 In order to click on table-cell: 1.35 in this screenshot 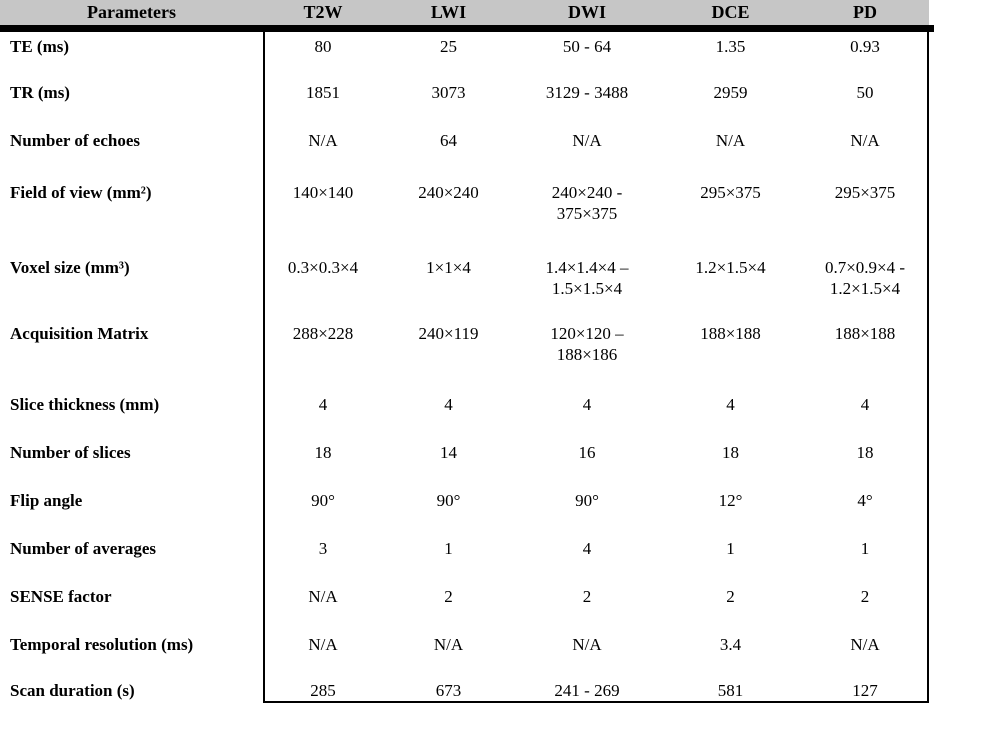, I will do `click(730, 46)`.